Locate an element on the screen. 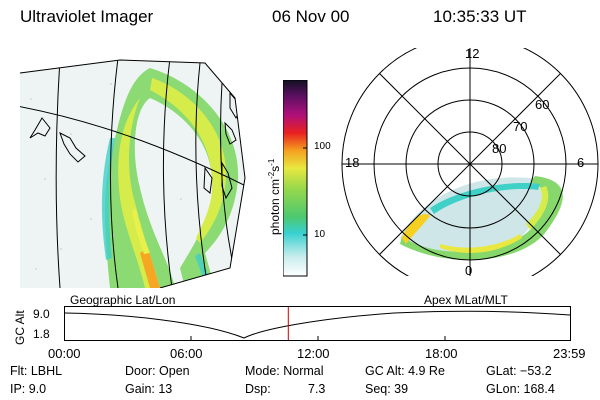 The width and height of the screenshot is (600, 400). geographic-caption: Geographic Lat/Lon is located at coordinates (123, 300).